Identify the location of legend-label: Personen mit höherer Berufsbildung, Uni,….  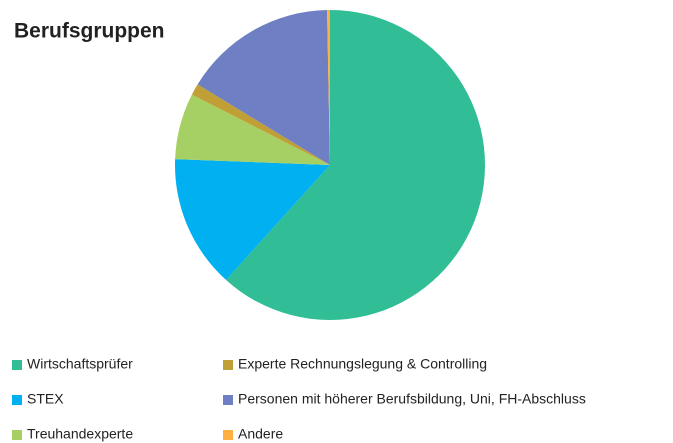
(412, 399).